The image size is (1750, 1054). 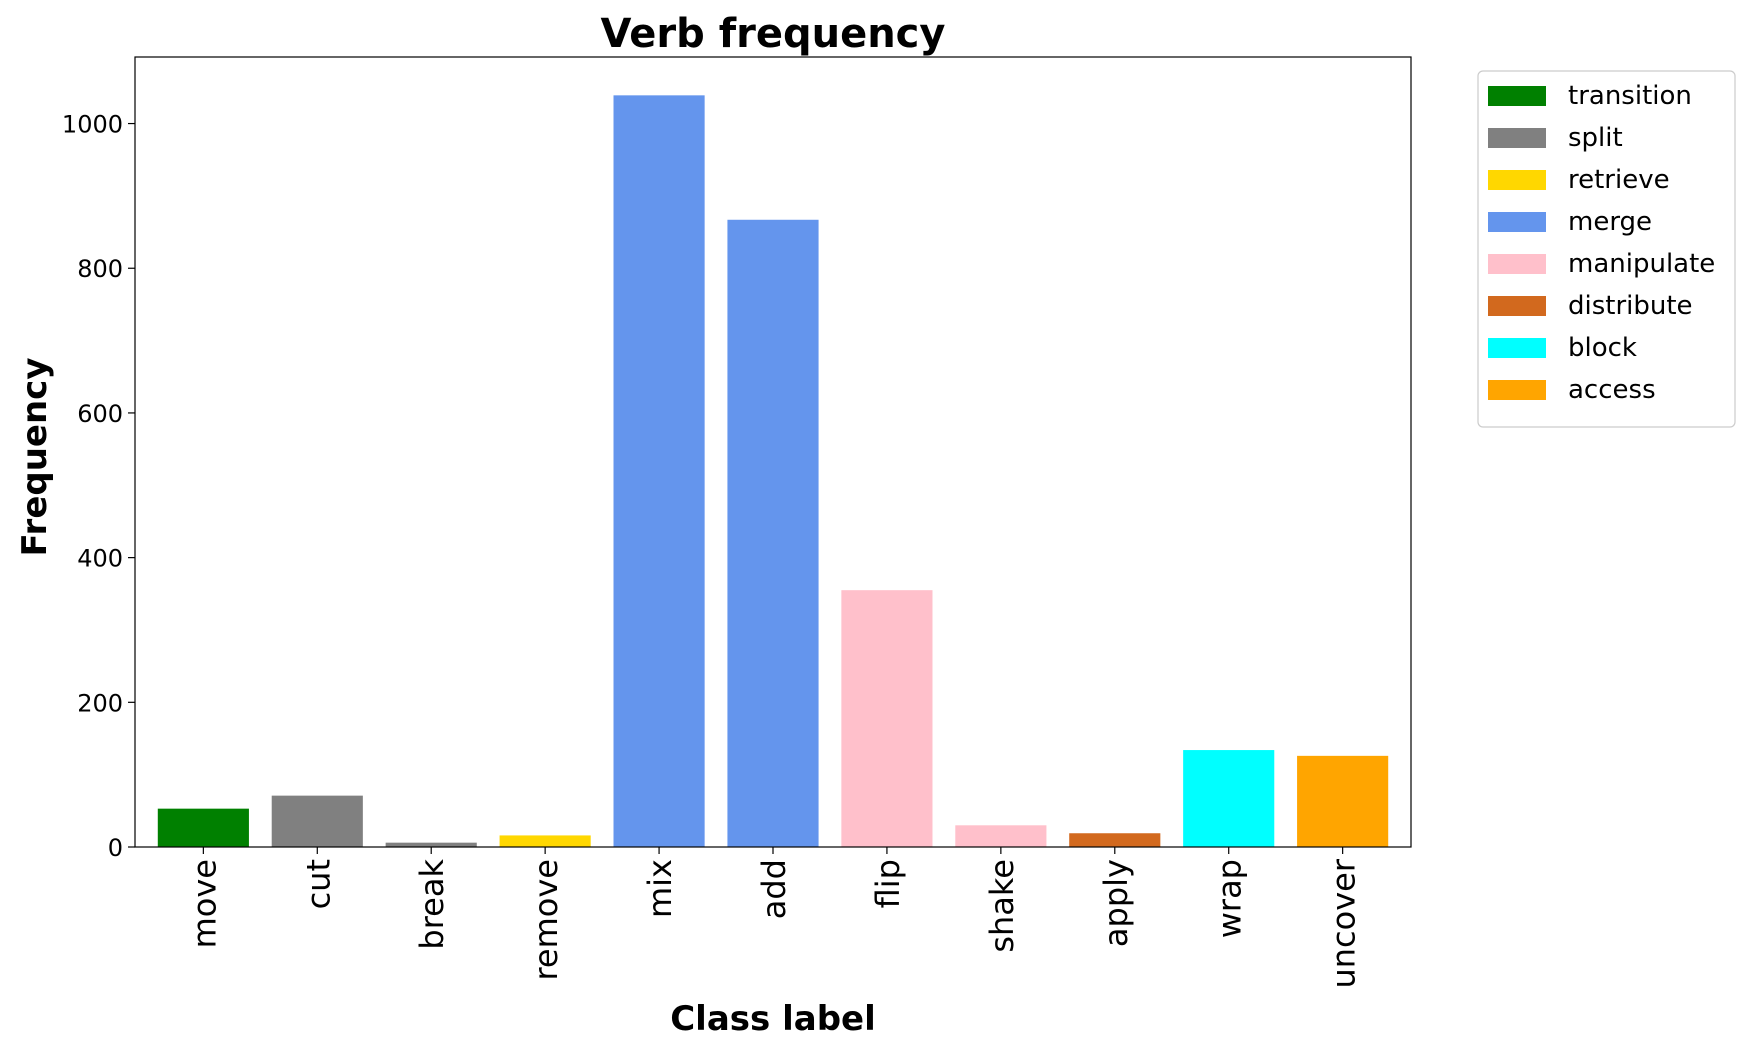 What do you see at coordinates (1115, 840) in the screenshot?
I see `bar-apply` at bounding box center [1115, 840].